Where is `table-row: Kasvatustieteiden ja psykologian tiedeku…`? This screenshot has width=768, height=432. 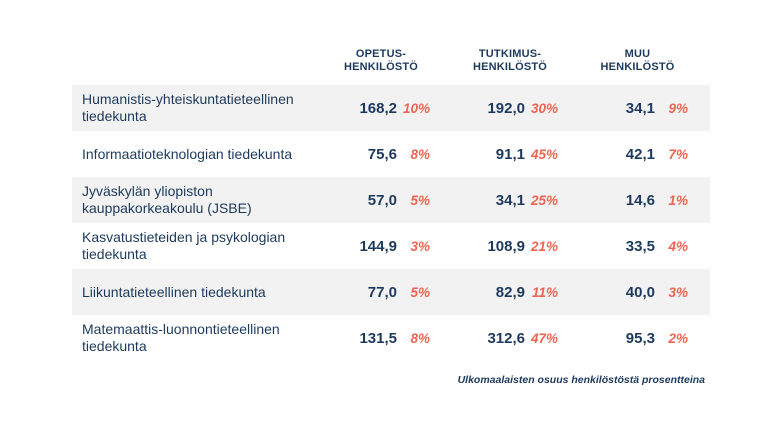 table-row: Kasvatustieteiden ja psykologian tiedeku… is located at coordinates (391, 246).